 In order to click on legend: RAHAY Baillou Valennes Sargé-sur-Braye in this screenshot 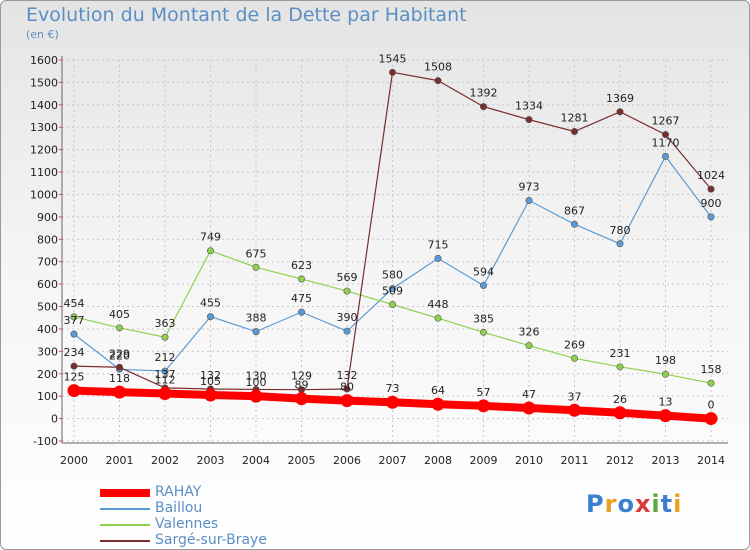, I will do `click(210, 516)`.